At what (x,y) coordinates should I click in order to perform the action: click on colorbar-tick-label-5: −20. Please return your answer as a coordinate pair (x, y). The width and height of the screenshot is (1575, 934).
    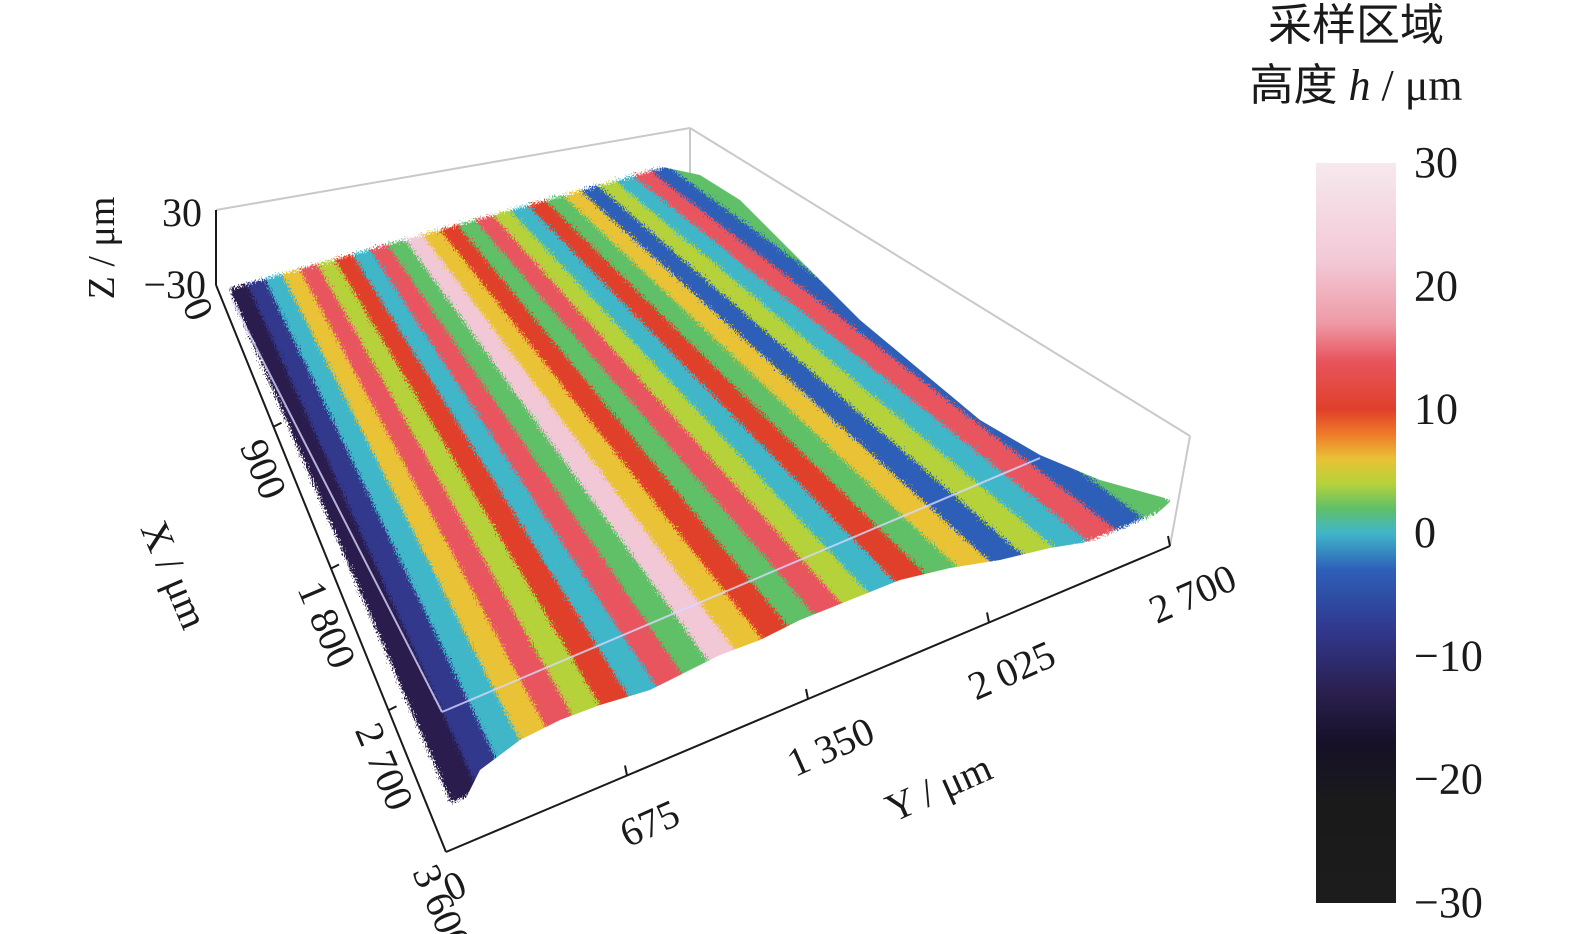
    Looking at the image, I should click on (1448, 779).